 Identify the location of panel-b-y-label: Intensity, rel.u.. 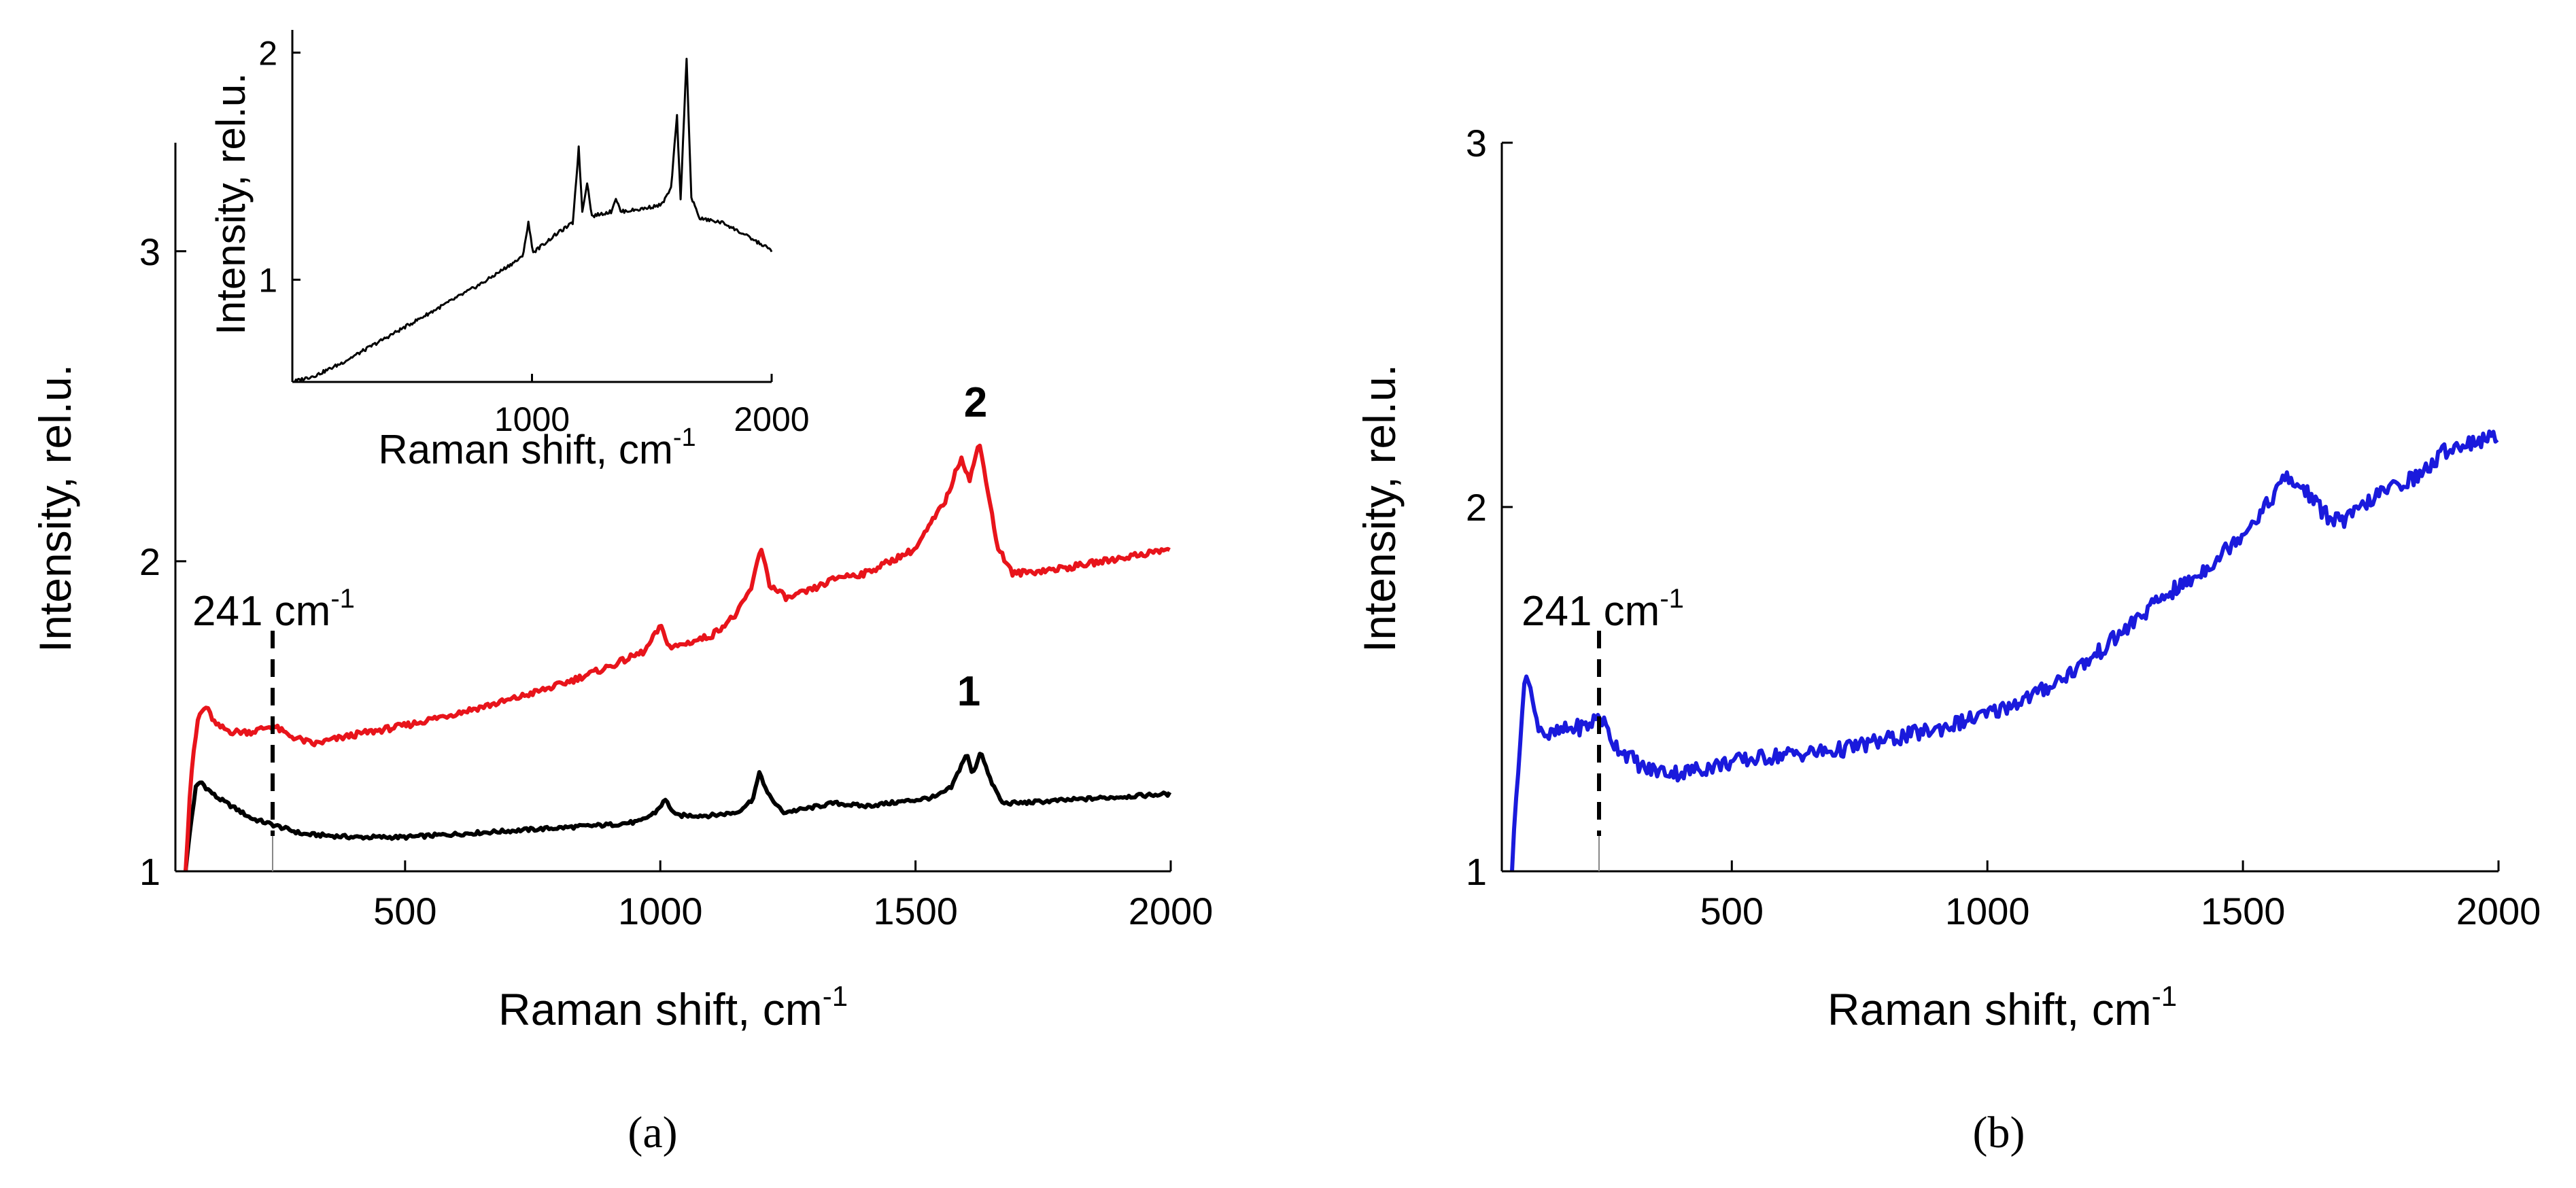
(1379, 508).